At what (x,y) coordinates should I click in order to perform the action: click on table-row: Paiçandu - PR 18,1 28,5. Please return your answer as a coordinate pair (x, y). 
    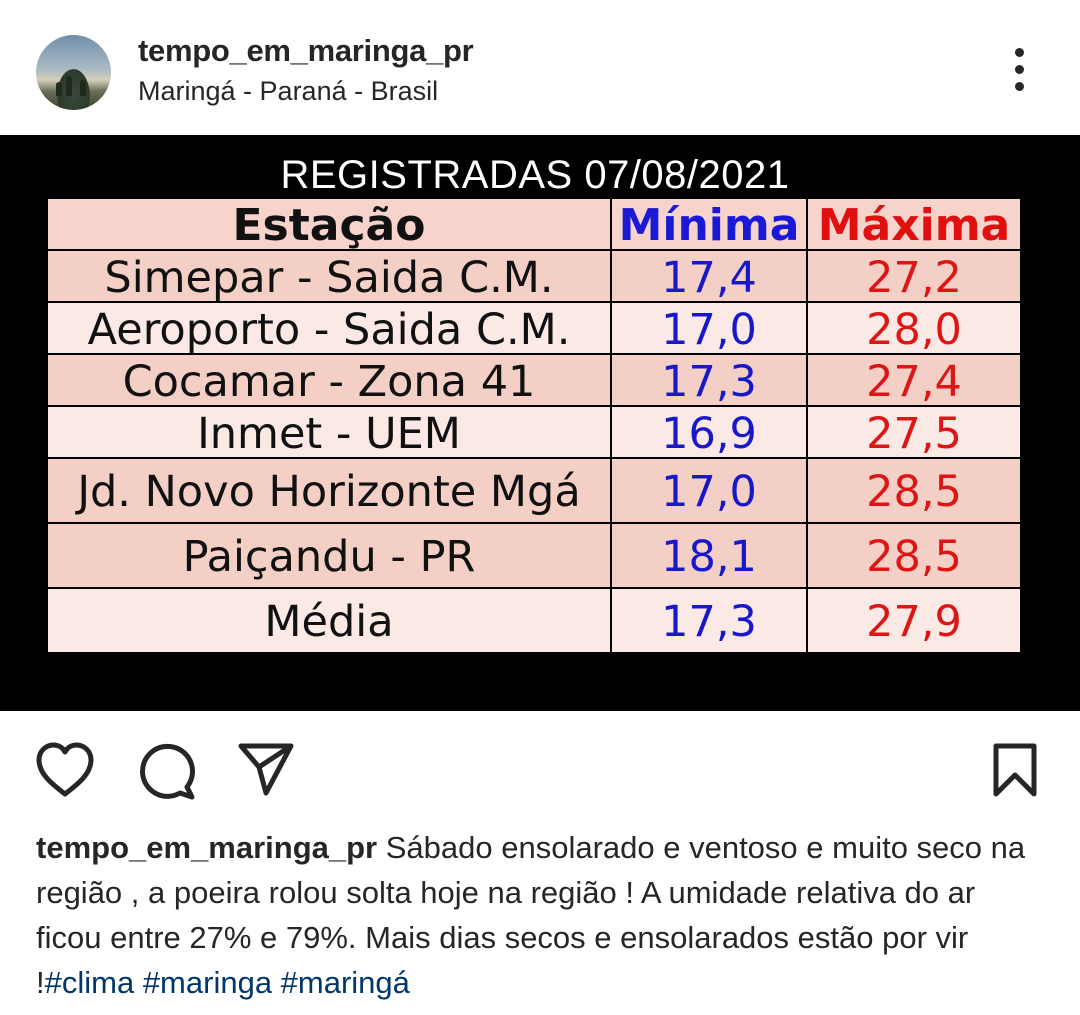
    Looking at the image, I should click on (534, 555).